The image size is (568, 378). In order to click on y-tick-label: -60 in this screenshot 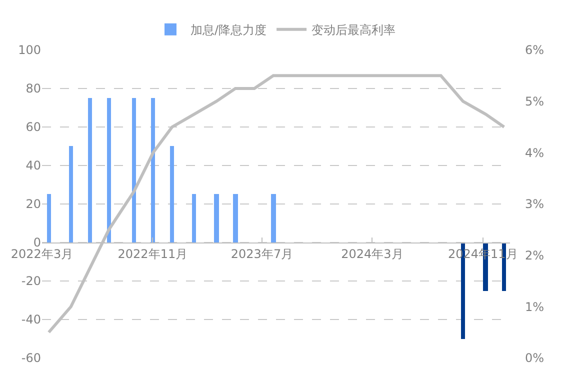, I will do `click(31, 358)`.